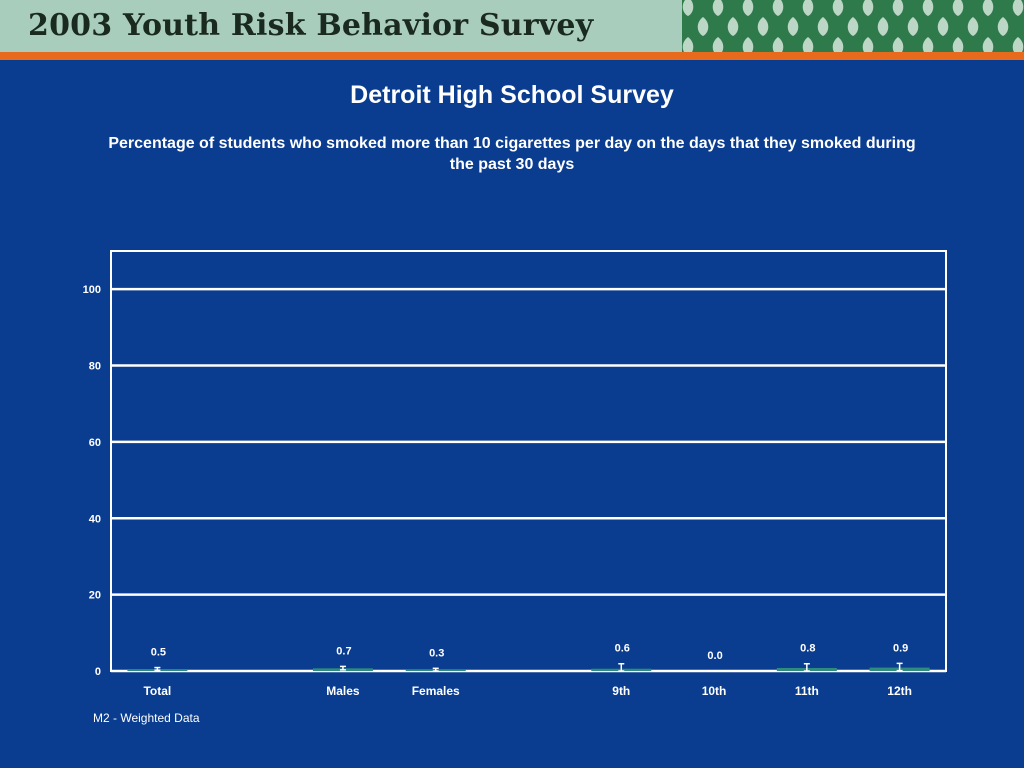 The width and height of the screenshot is (1024, 768). I want to click on x-tick-label: 12th, so click(899, 691).